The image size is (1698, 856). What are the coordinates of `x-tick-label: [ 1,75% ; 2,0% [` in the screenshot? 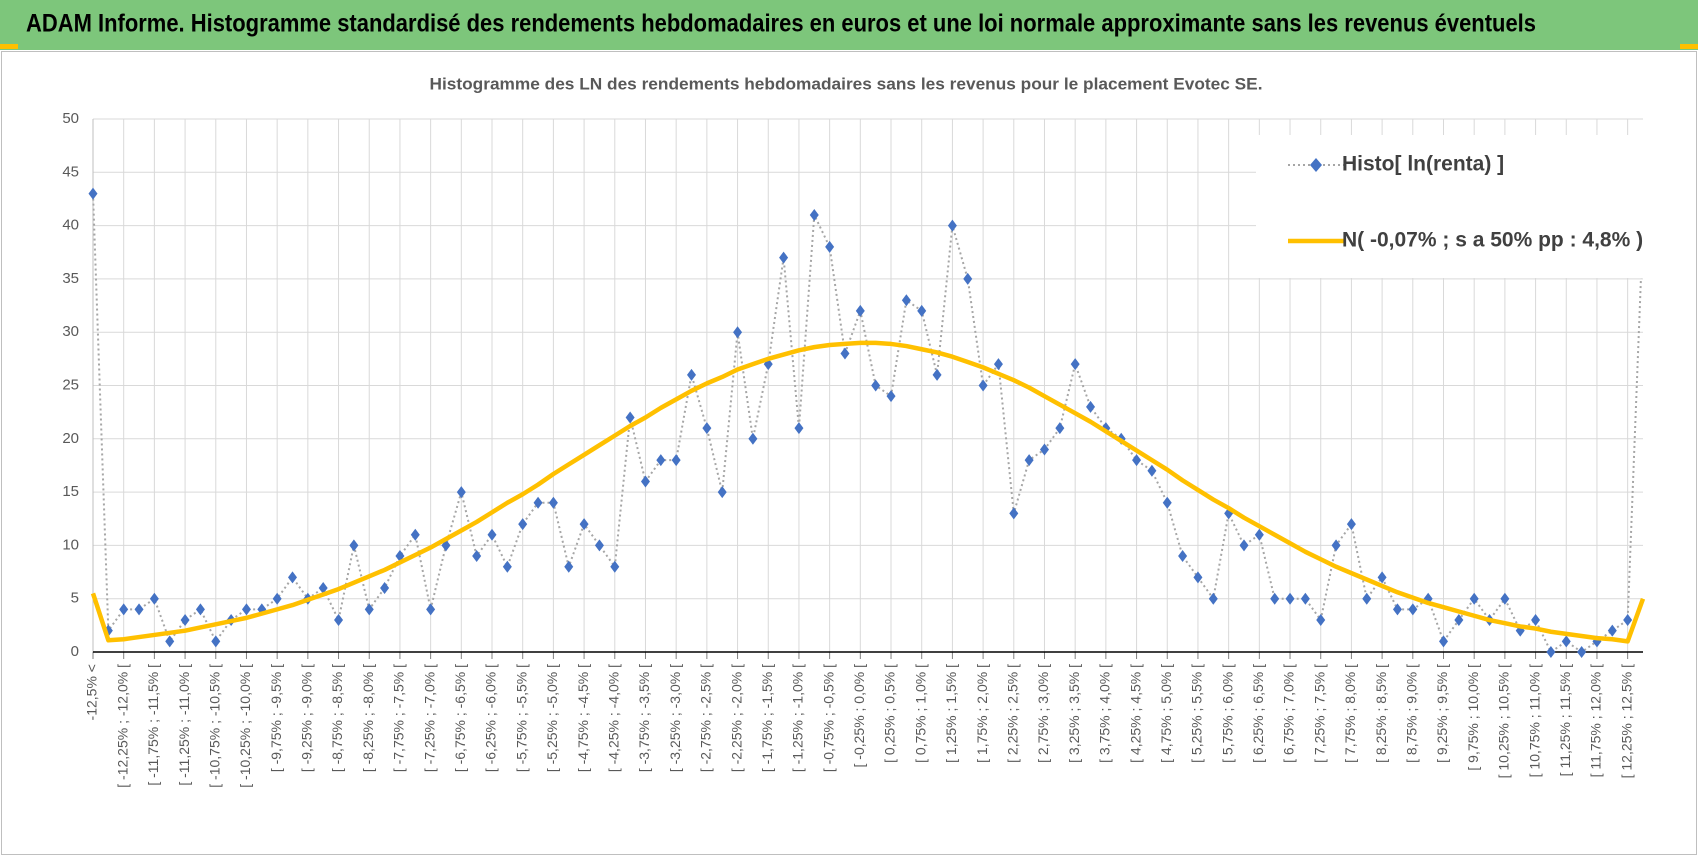 It's located at (982, 713).